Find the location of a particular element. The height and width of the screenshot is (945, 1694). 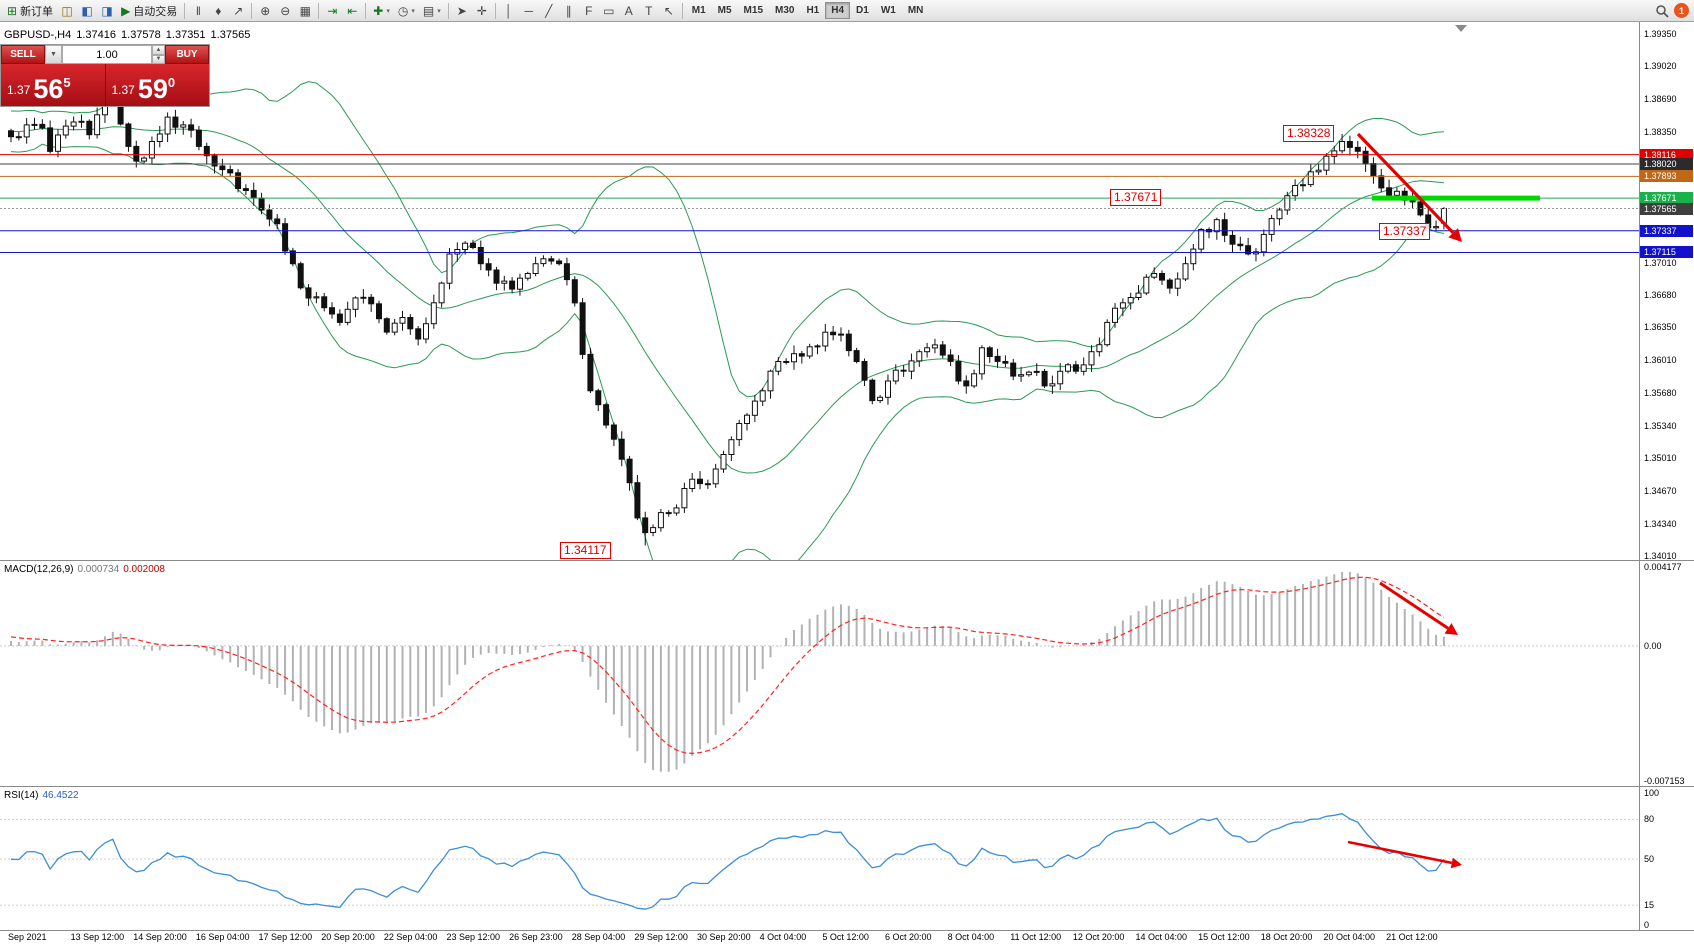

search-icon is located at coordinates (1662, 11).